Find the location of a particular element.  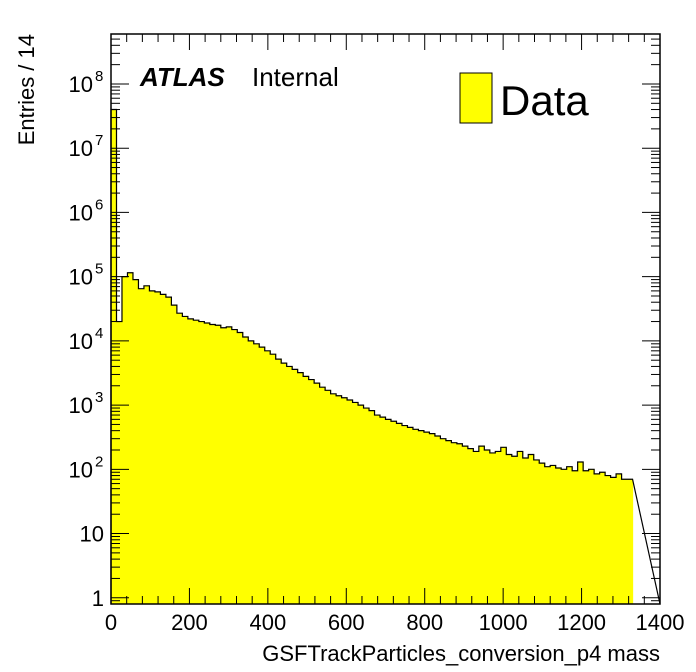

y-tick-exponent: 6 is located at coordinates (99, 204).